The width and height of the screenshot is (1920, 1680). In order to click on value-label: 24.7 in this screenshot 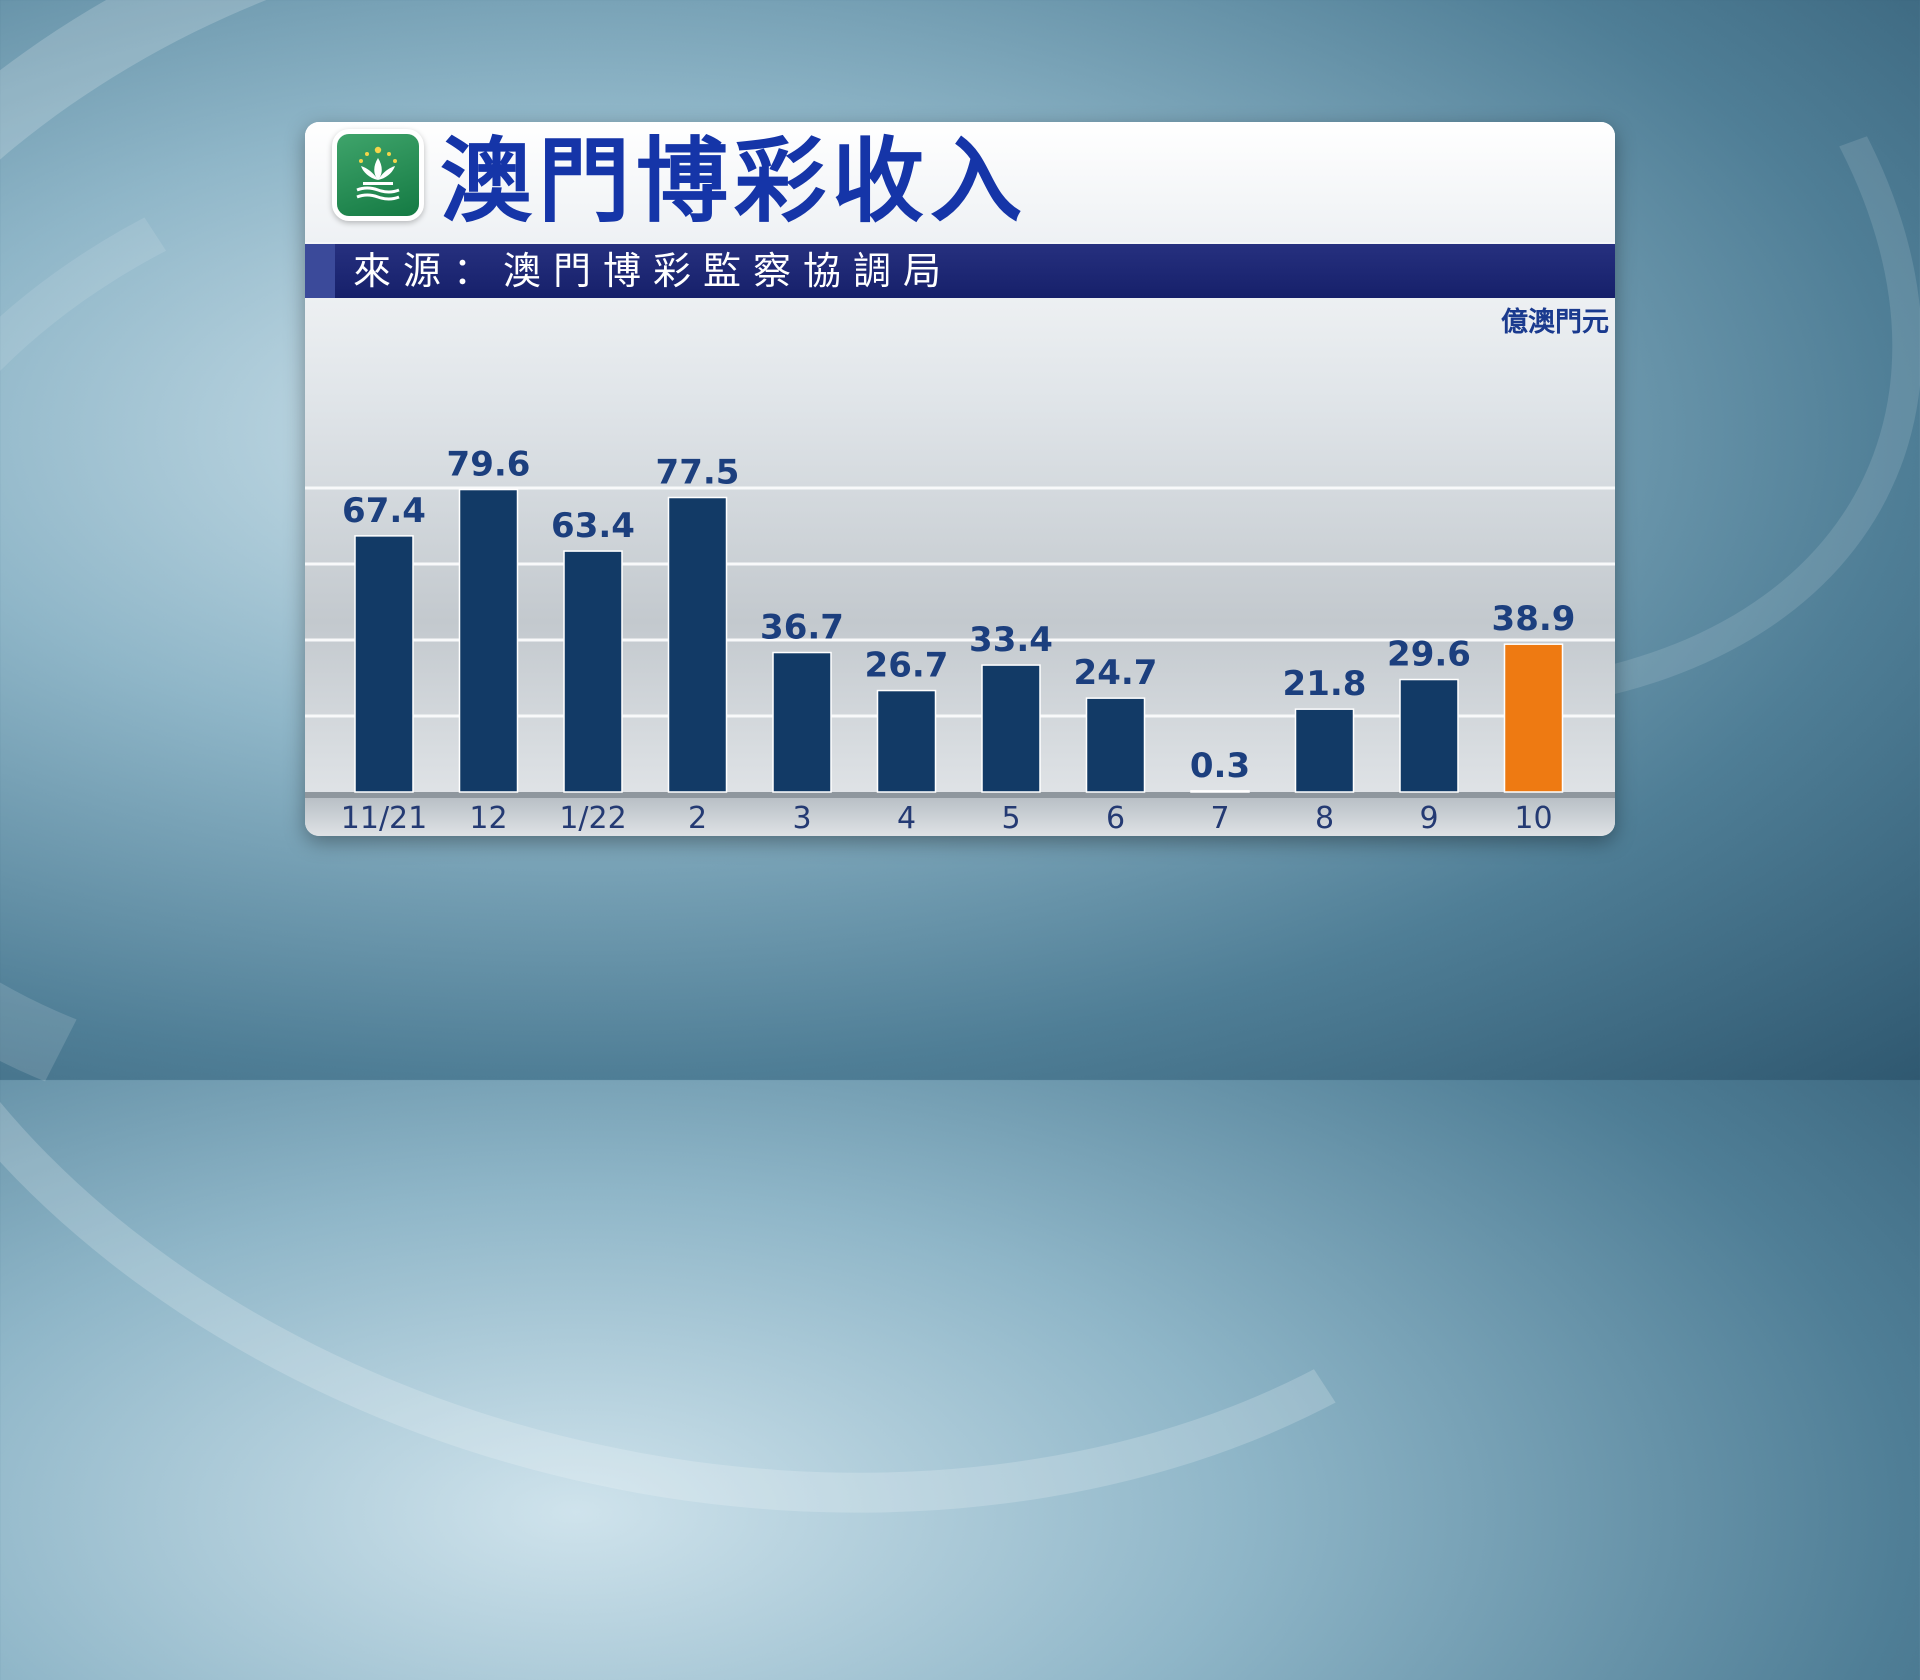, I will do `click(1116, 673)`.